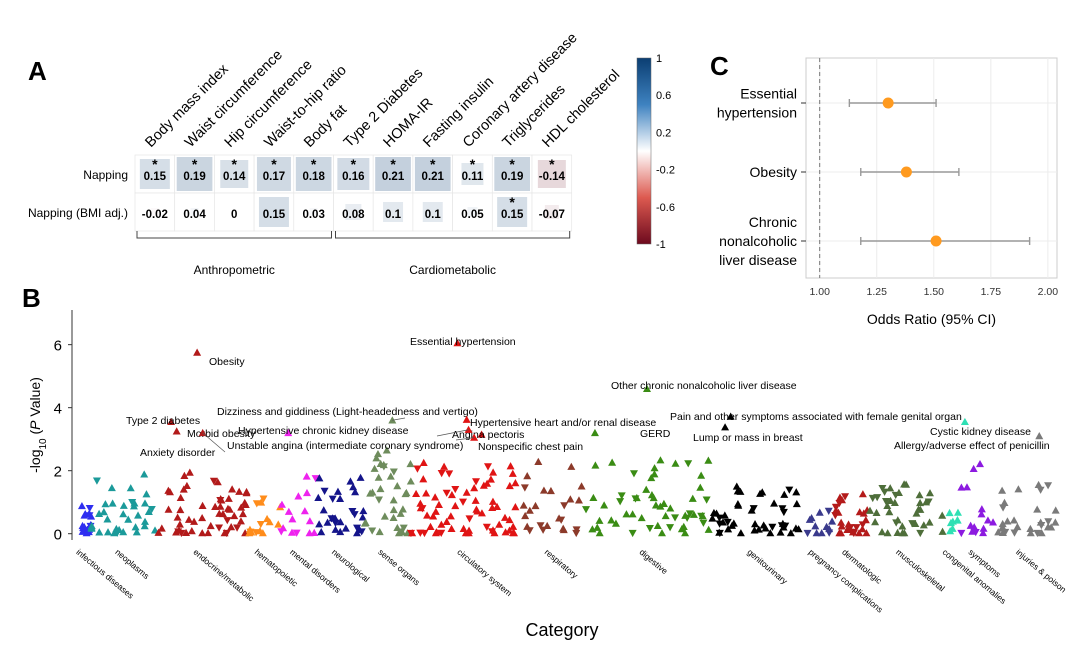  I want to click on heatmap-value-label: 0.17, so click(274, 177).